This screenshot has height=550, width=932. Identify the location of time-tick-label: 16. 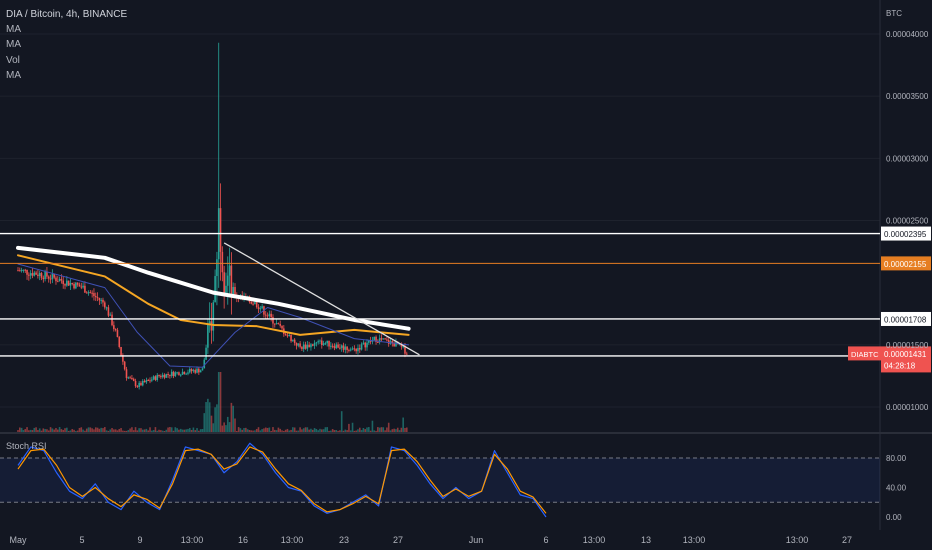
(243, 540).